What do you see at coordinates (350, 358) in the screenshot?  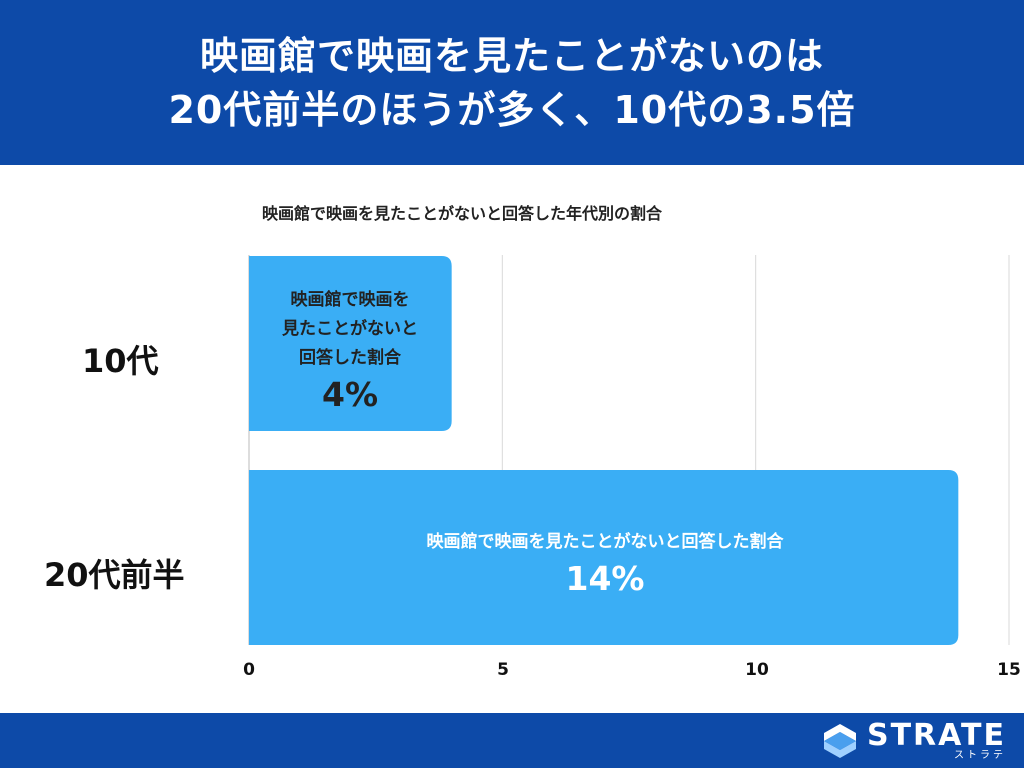 I see `bar-caption-line: 回答した割合` at bounding box center [350, 358].